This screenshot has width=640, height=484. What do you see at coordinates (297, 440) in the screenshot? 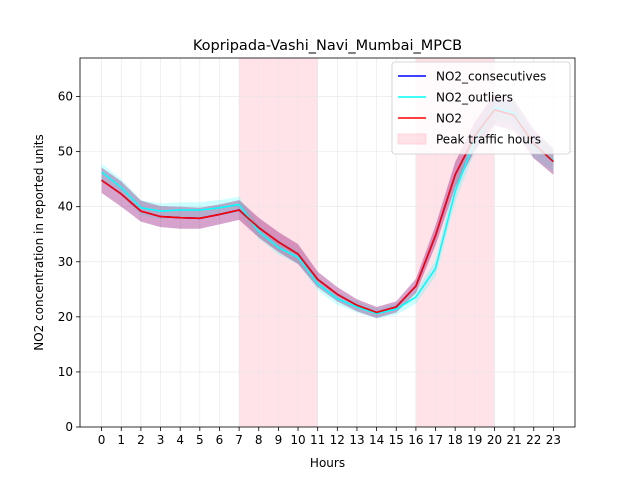
I see `x-tick-label: 10` at bounding box center [297, 440].